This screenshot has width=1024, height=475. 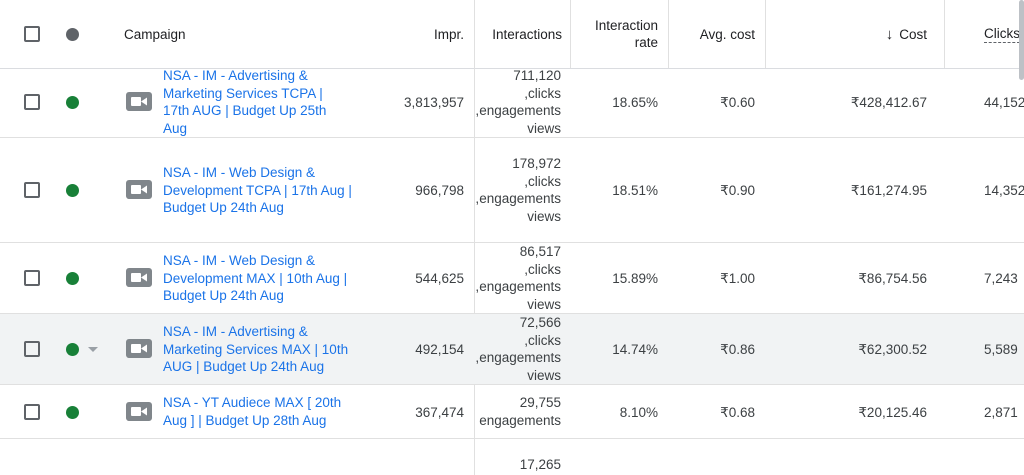 What do you see at coordinates (439, 190) in the screenshot?
I see `impr-value: 966,798` at bounding box center [439, 190].